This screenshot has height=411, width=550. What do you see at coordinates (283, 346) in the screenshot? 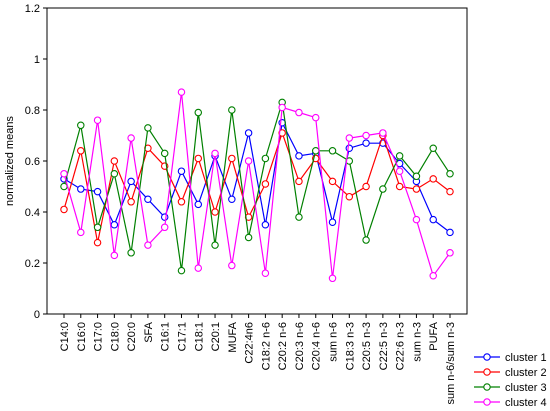
I see `x-tick-label: C20:2 n-6` at bounding box center [283, 346].